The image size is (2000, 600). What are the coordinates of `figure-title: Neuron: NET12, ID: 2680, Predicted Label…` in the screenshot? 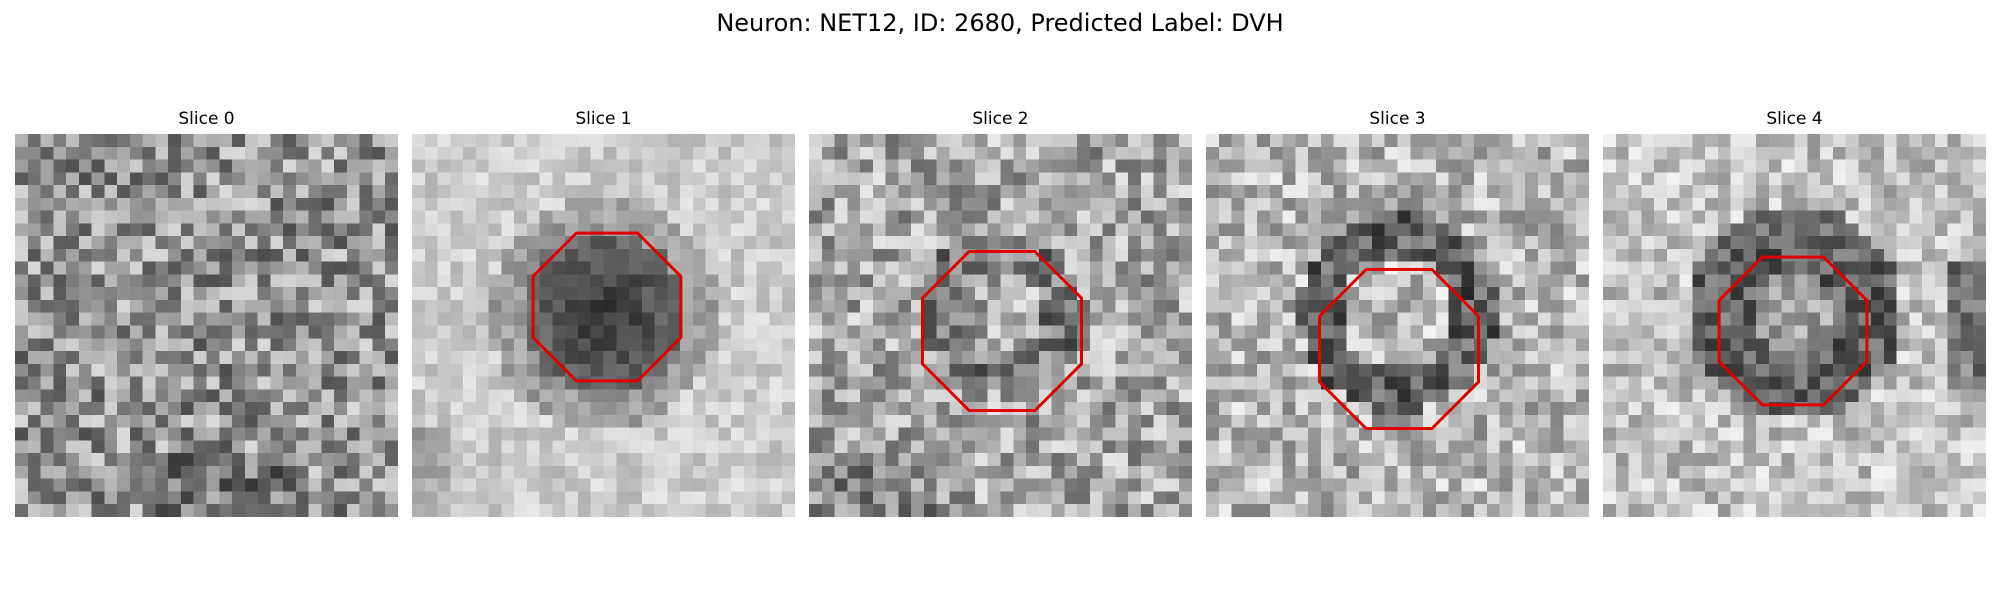 It's located at (1000, 23).